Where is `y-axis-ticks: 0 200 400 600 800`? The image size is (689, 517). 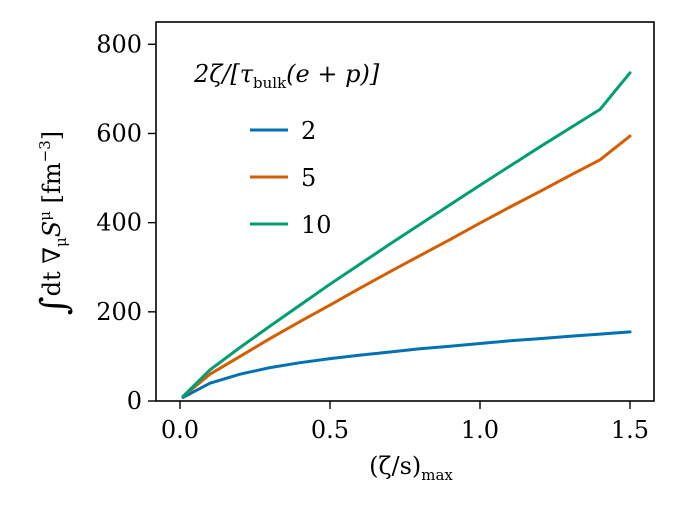 y-axis-ticks: 0 200 400 600 800 is located at coordinates (126, 222).